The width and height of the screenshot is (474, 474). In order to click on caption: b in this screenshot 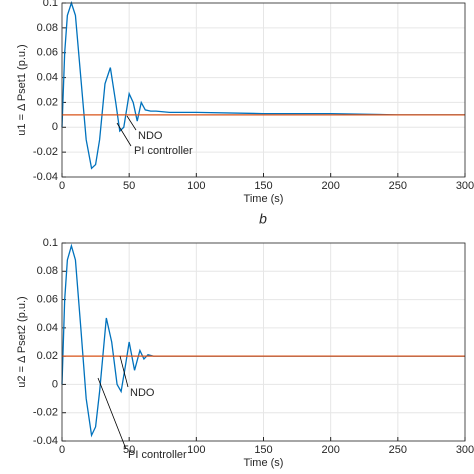, I will do `click(263, 219)`.